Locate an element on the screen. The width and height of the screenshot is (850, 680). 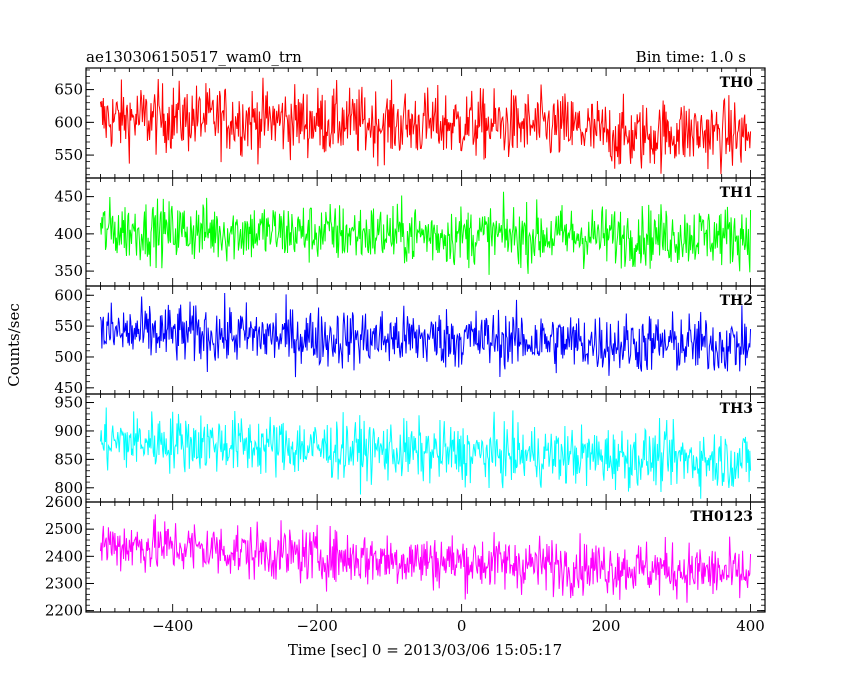
series-line-th3 is located at coordinates (425, 453).